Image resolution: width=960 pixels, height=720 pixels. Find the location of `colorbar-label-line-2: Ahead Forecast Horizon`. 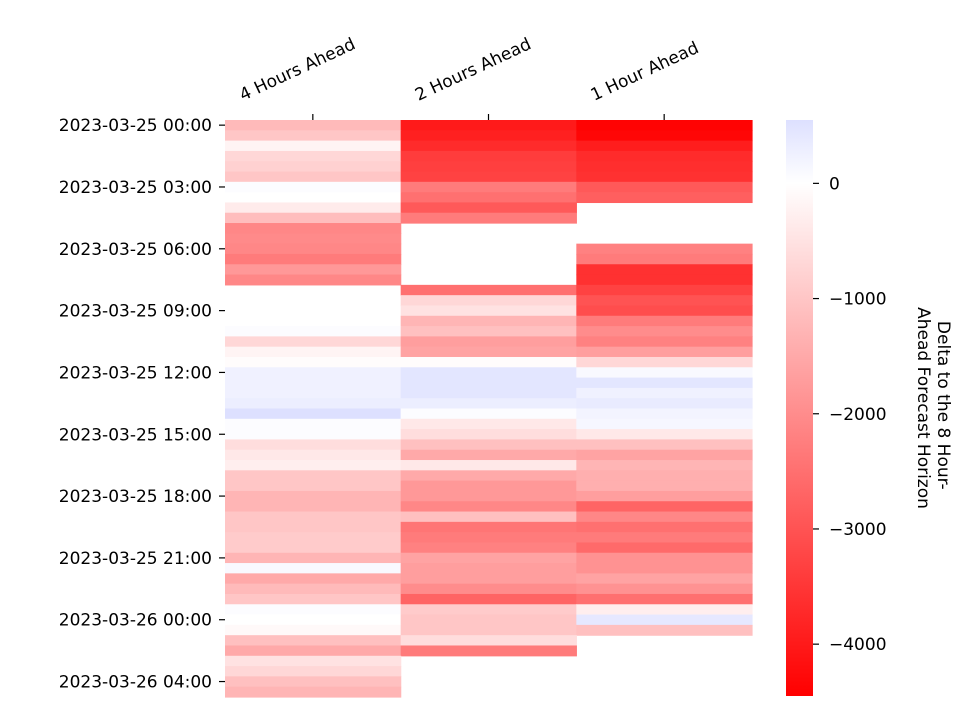

colorbar-label-line-2: Ahead Forecast Horizon is located at coordinates (923, 408).